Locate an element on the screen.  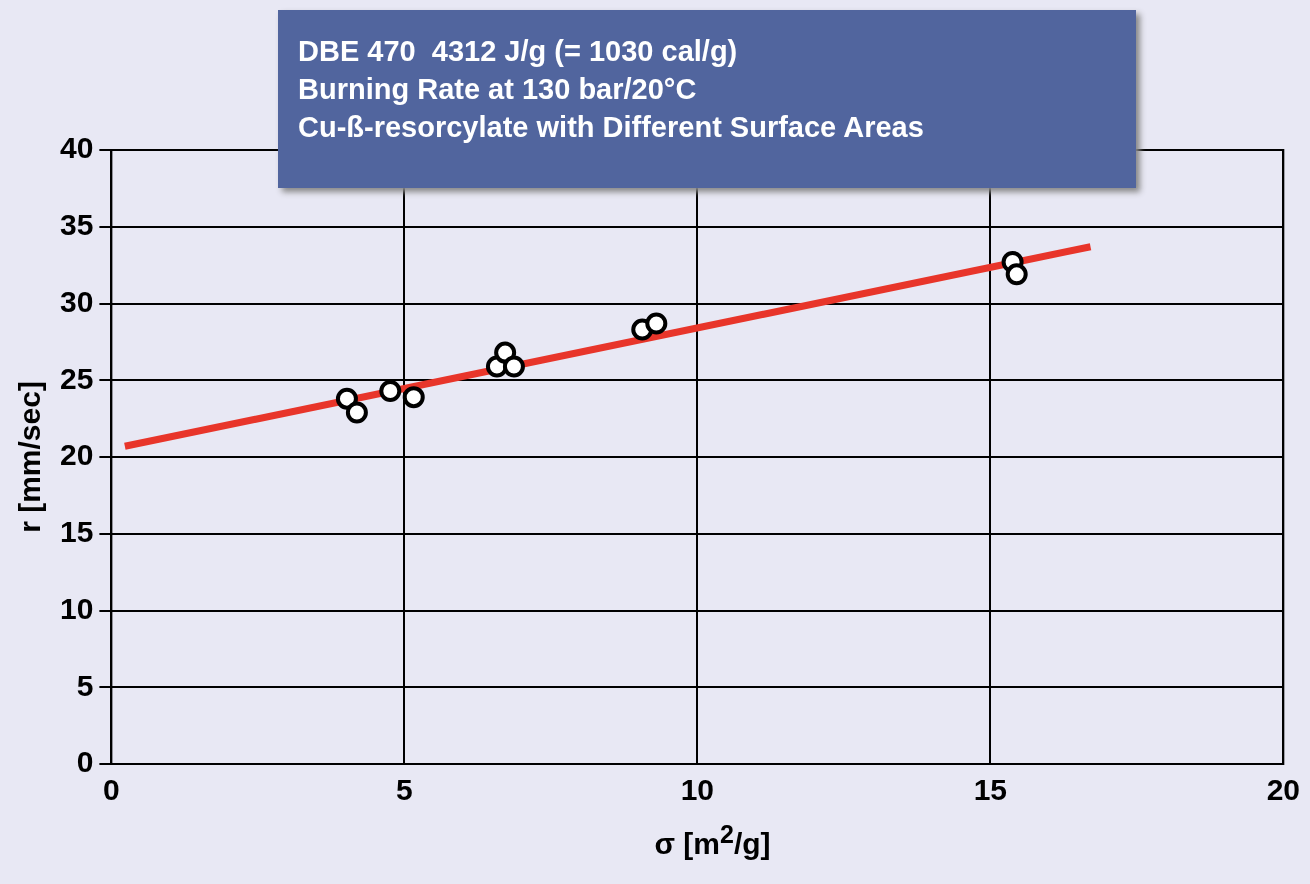
x-axis-title: σ [m$^{2}$/g] is located at coordinates (712, 840).